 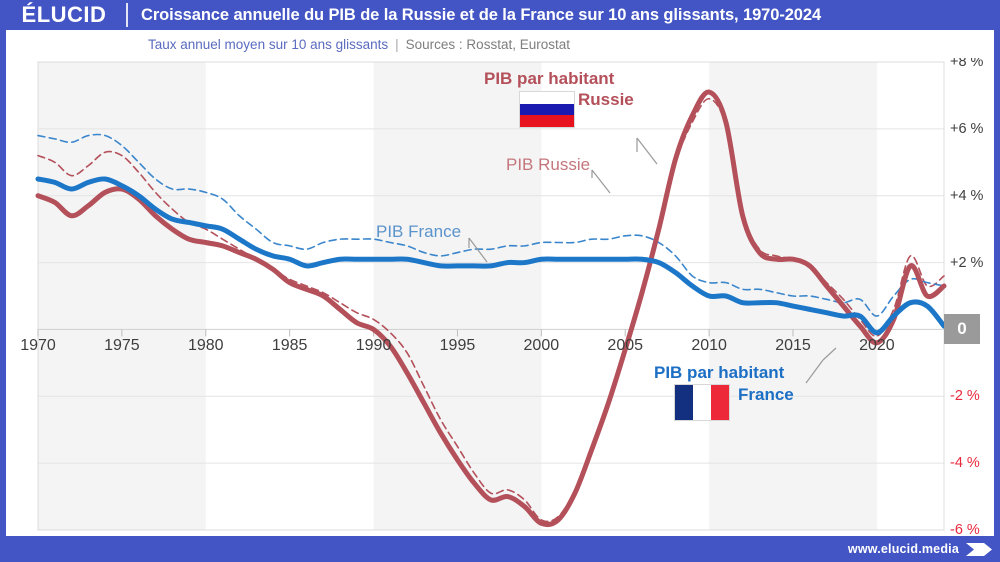 I want to click on elucid-logo: ÉLUCID, so click(x=64, y=15).